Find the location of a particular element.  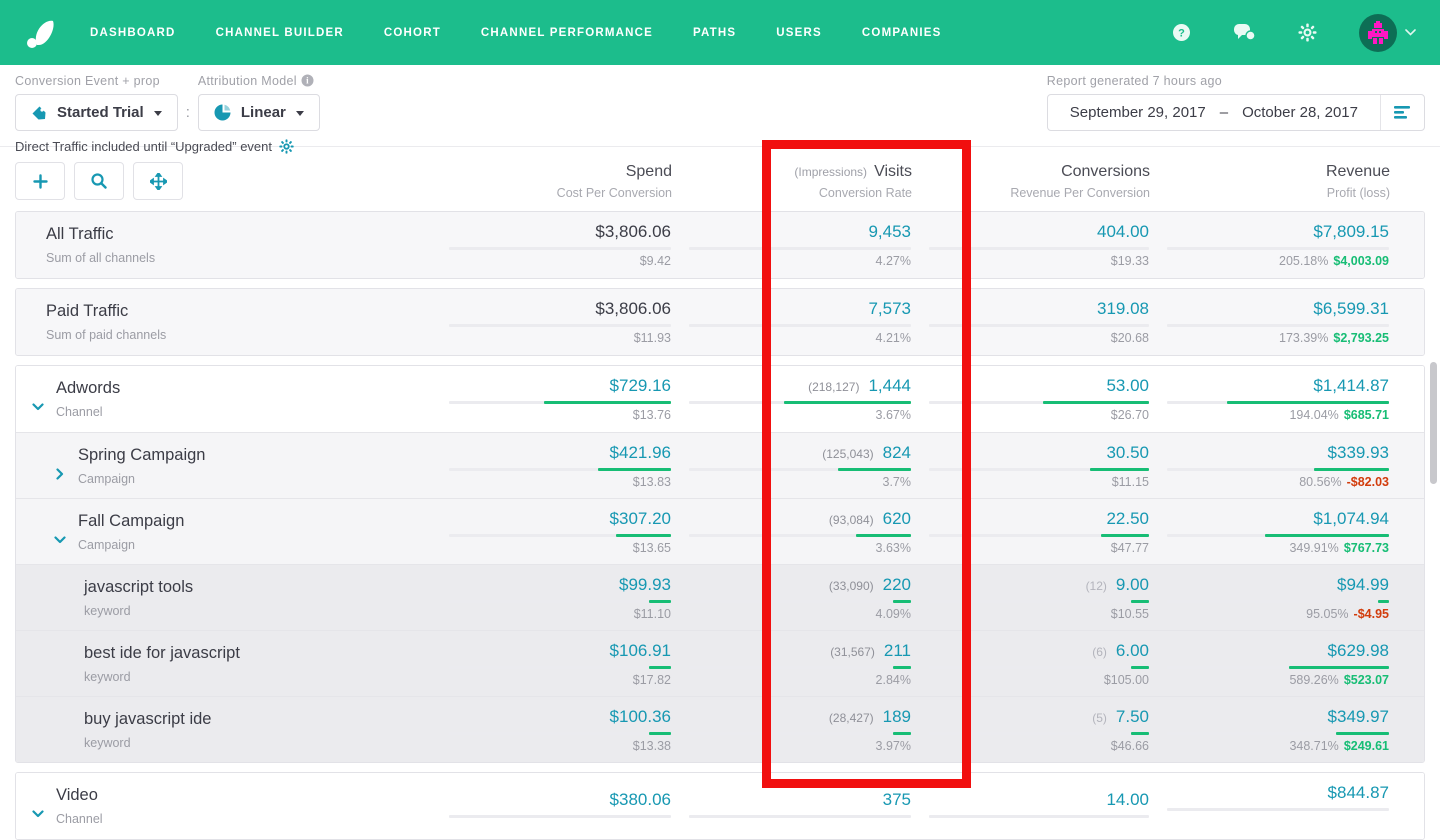

help-icon: ? is located at coordinates (1181, 32).